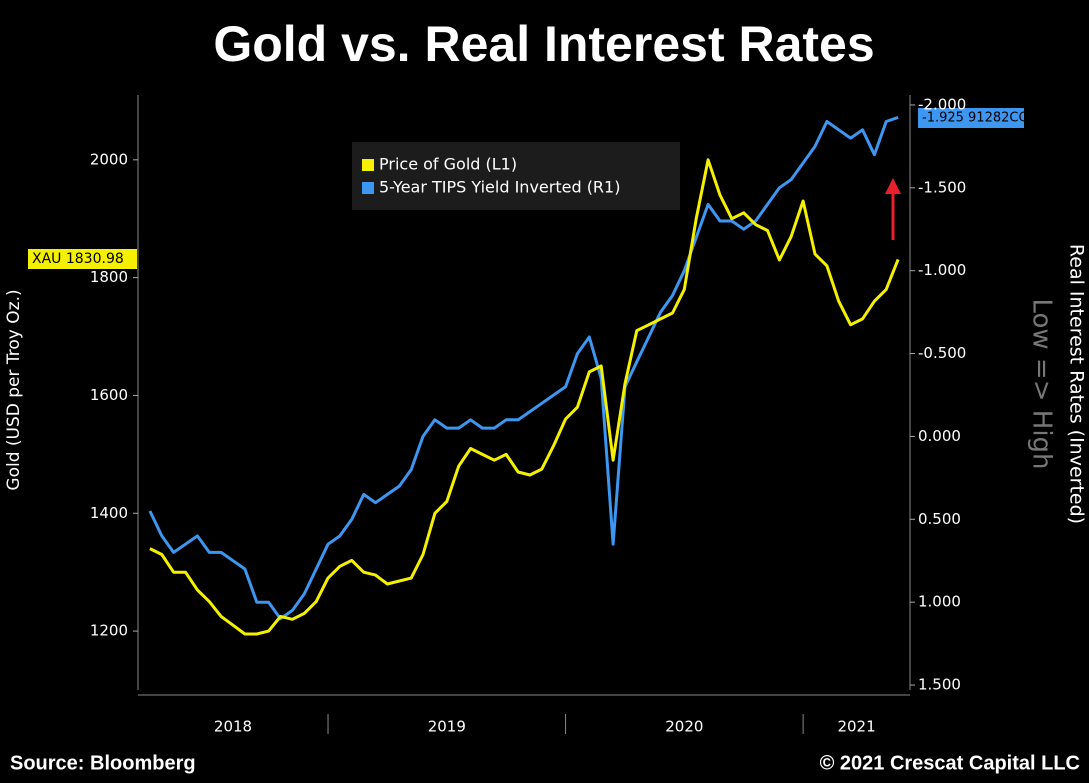 The width and height of the screenshot is (1089, 783). Describe the element at coordinates (109, 159) in the screenshot. I see `y-tick-label: 2000` at that location.